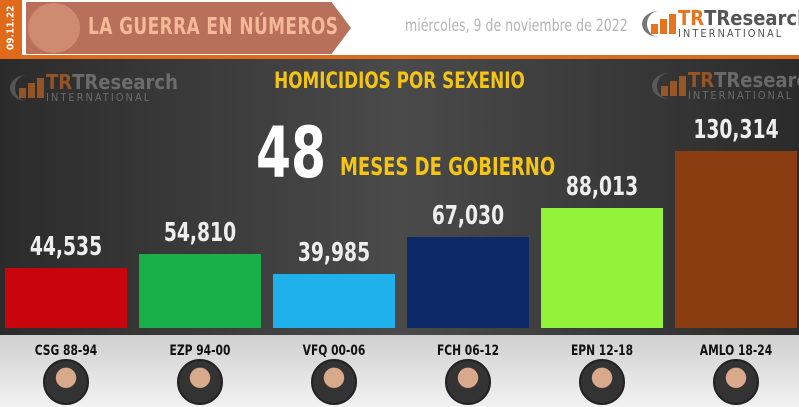 Image resolution: width=799 pixels, height=407 pixels. I want to click on bar-value-label: 39,985, so click(334, 252).